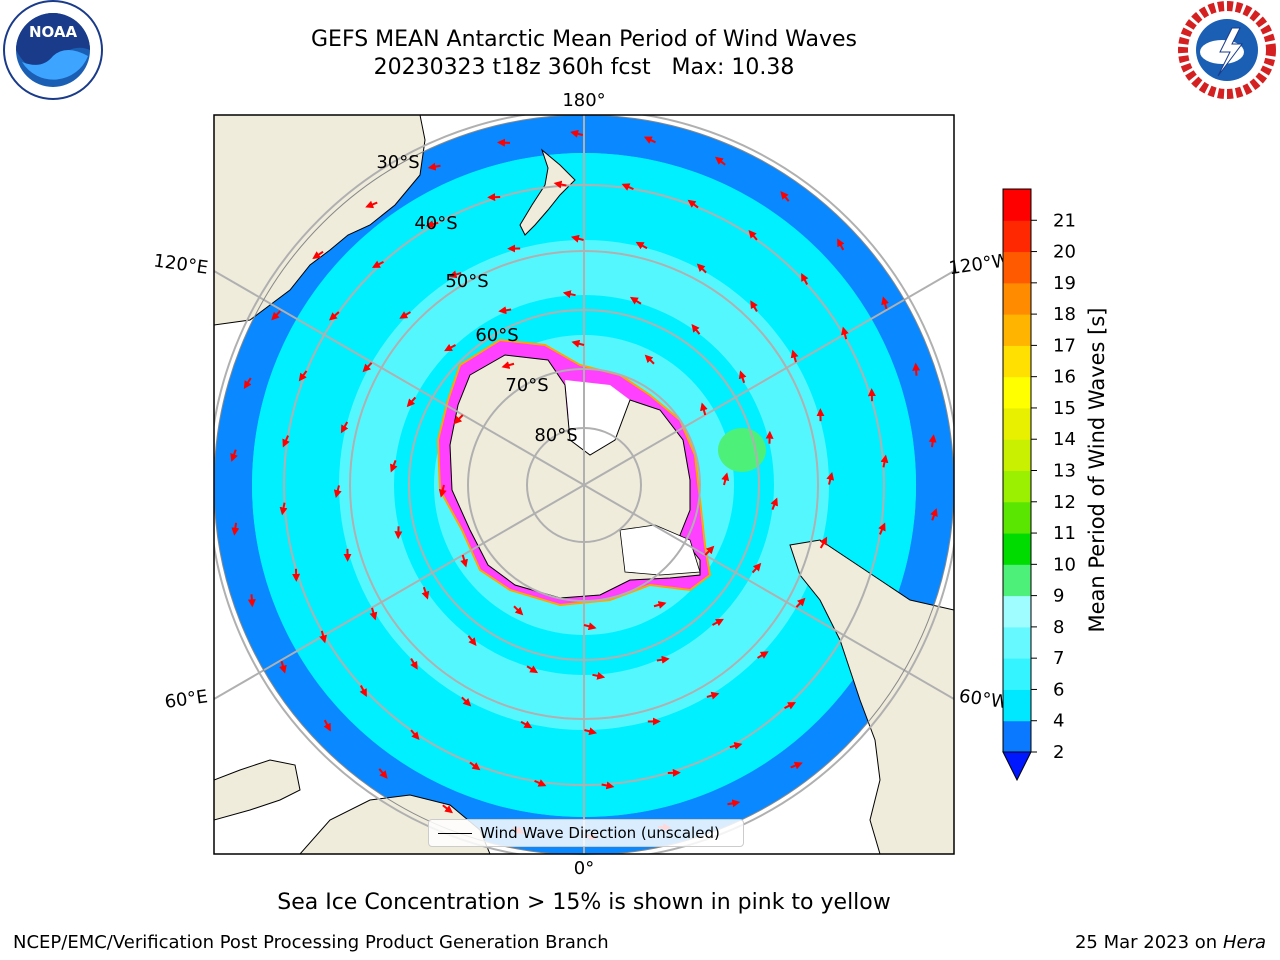  What do you see at coordinates (1146, 942) in the screenshot?
I see `footer-date-text: 25 Mar 2023 on` at bounding box center [1146, 942].